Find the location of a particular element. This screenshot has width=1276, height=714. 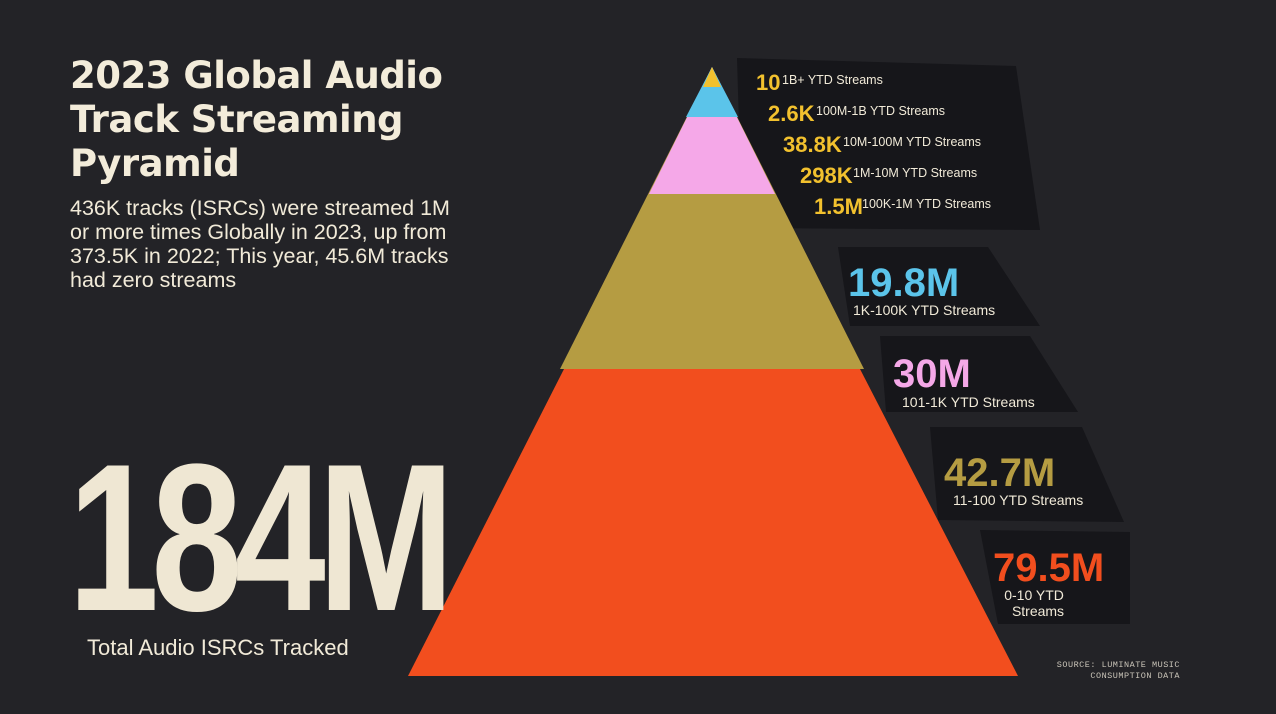

tier-label: 0-10 YTD Streams is located at coordinates (1036, 603).